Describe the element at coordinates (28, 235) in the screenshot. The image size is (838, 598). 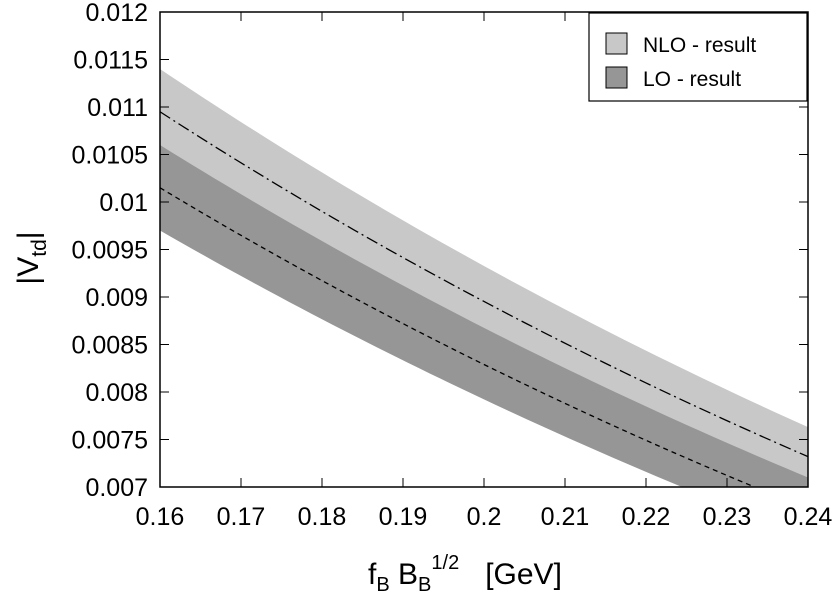
I see `y-title-end: |` at that location.